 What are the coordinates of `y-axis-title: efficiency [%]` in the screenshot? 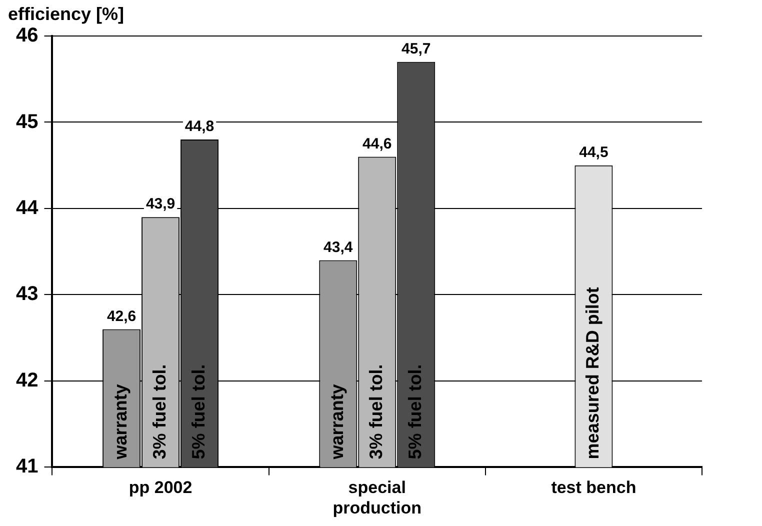 It's located at (66, 14).